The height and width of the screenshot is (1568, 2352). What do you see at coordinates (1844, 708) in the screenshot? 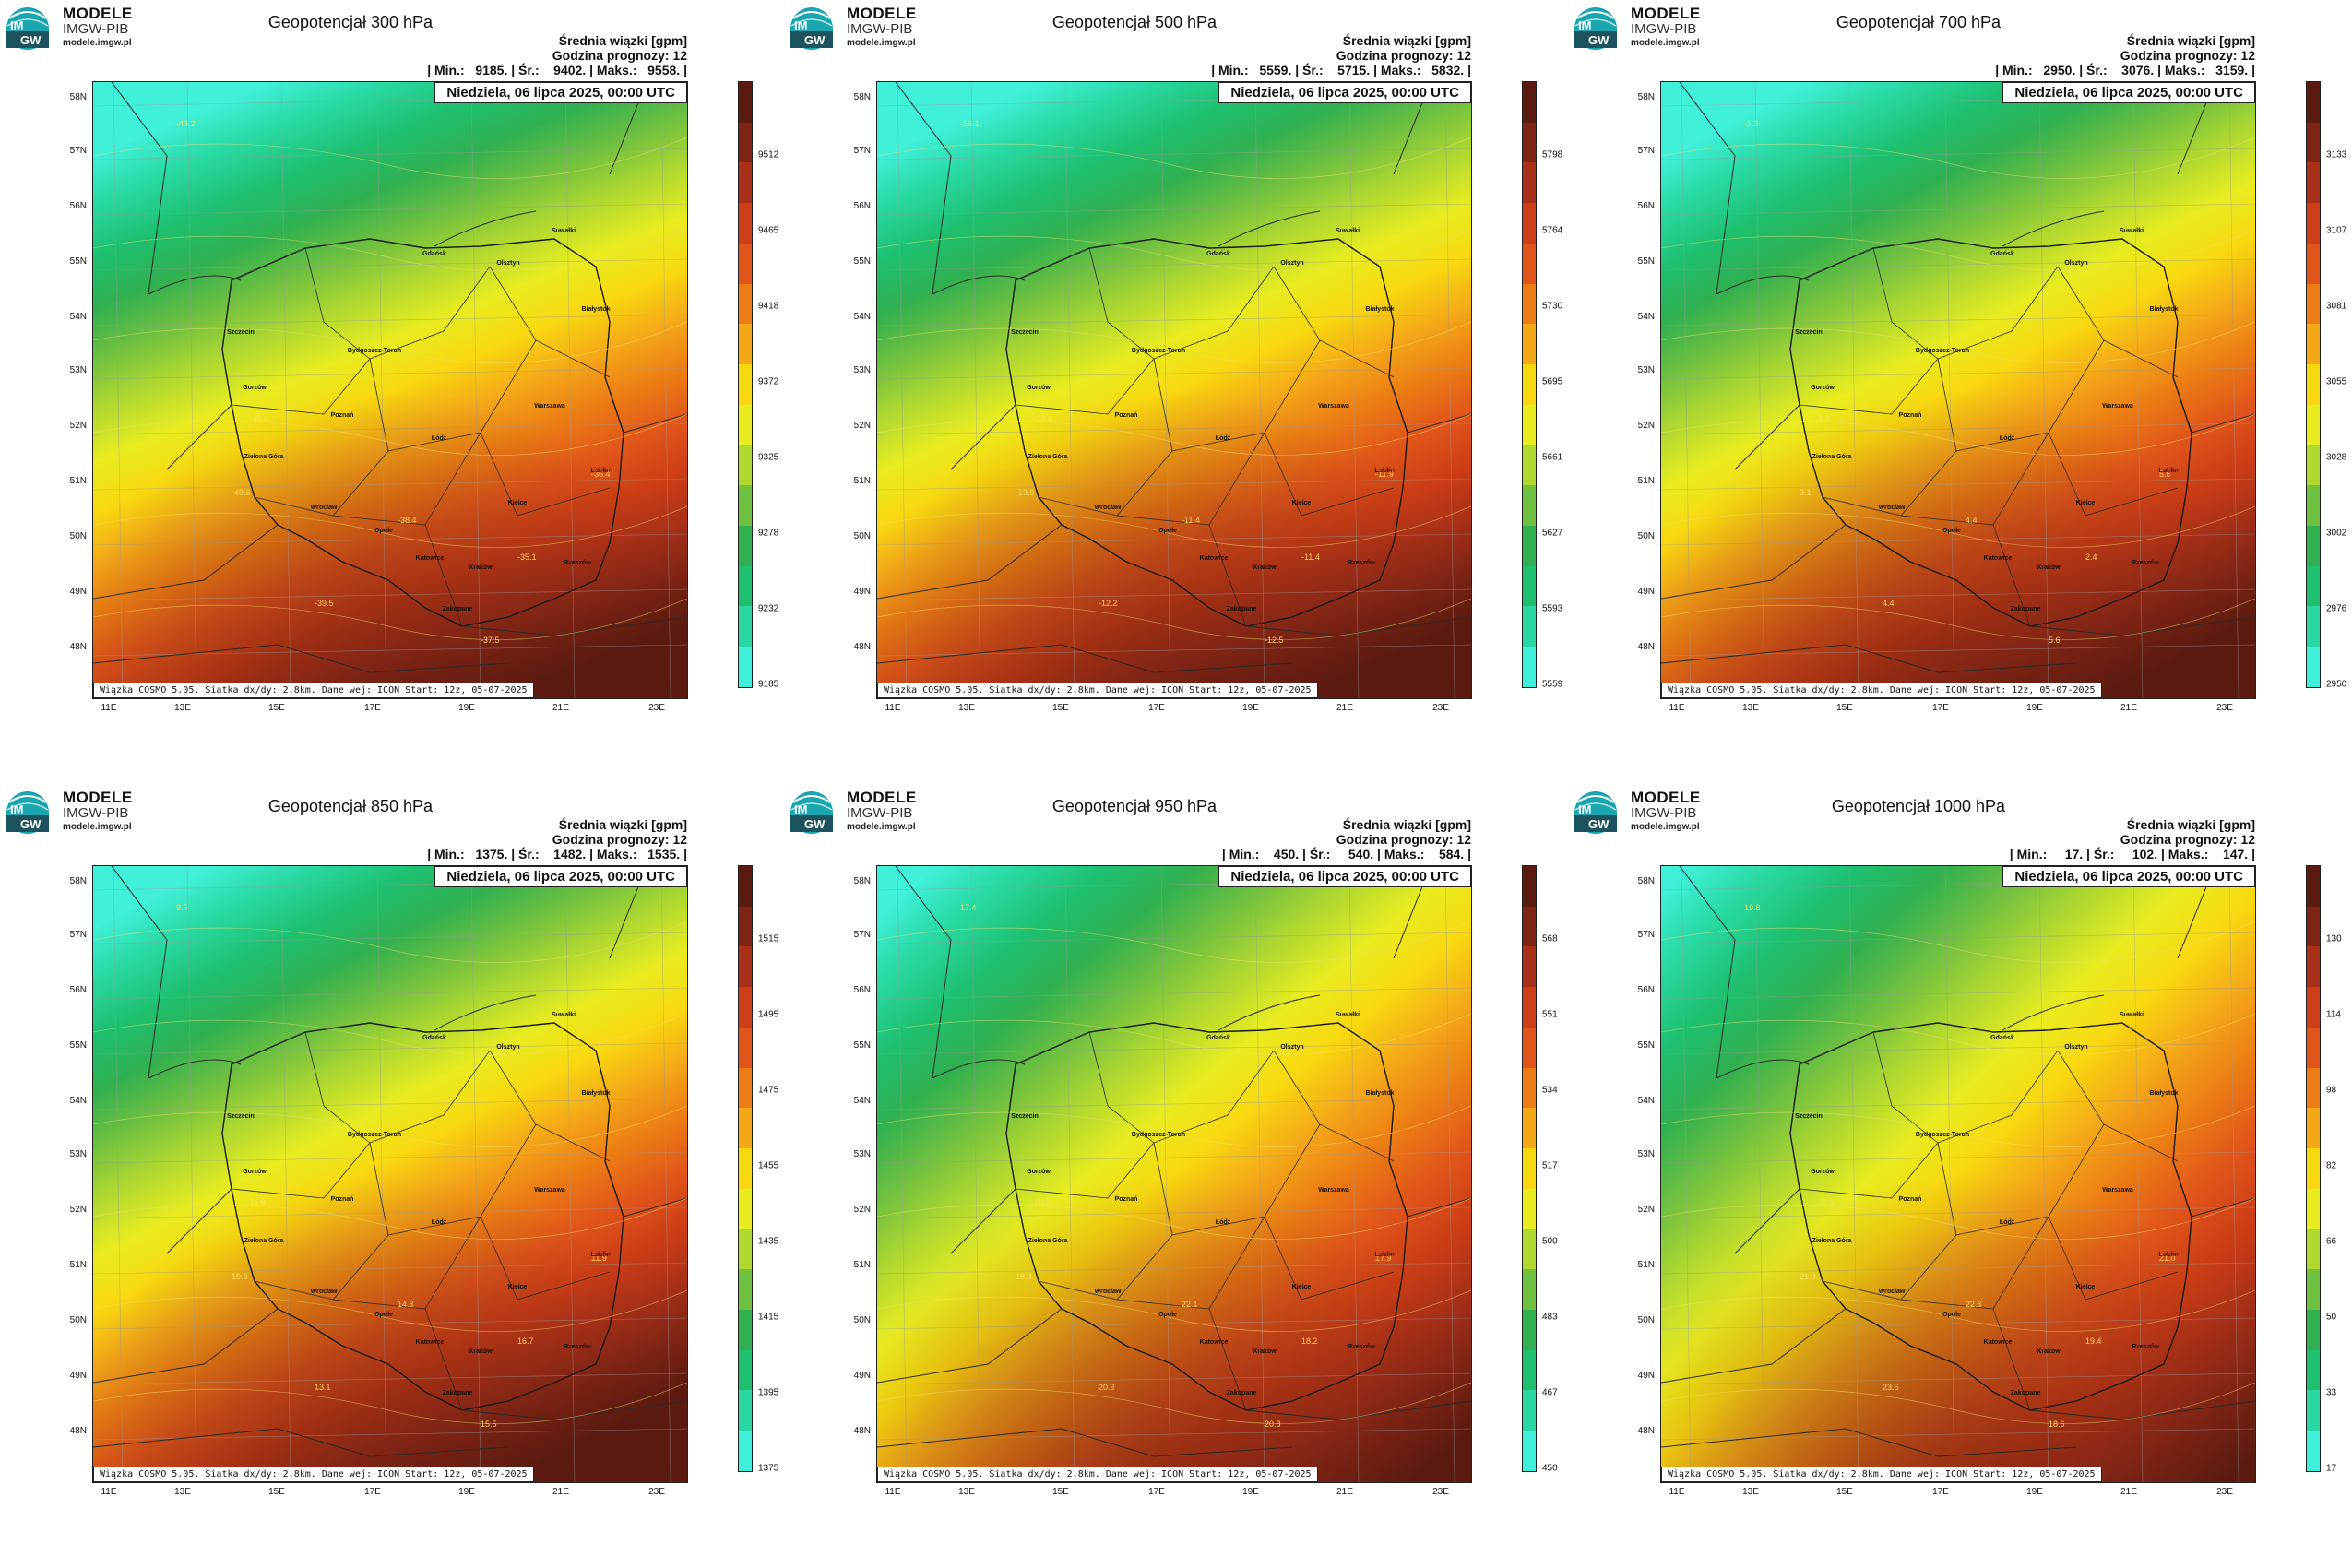
I see `longitude-label: 15E` at bounding box center [1844, 708].